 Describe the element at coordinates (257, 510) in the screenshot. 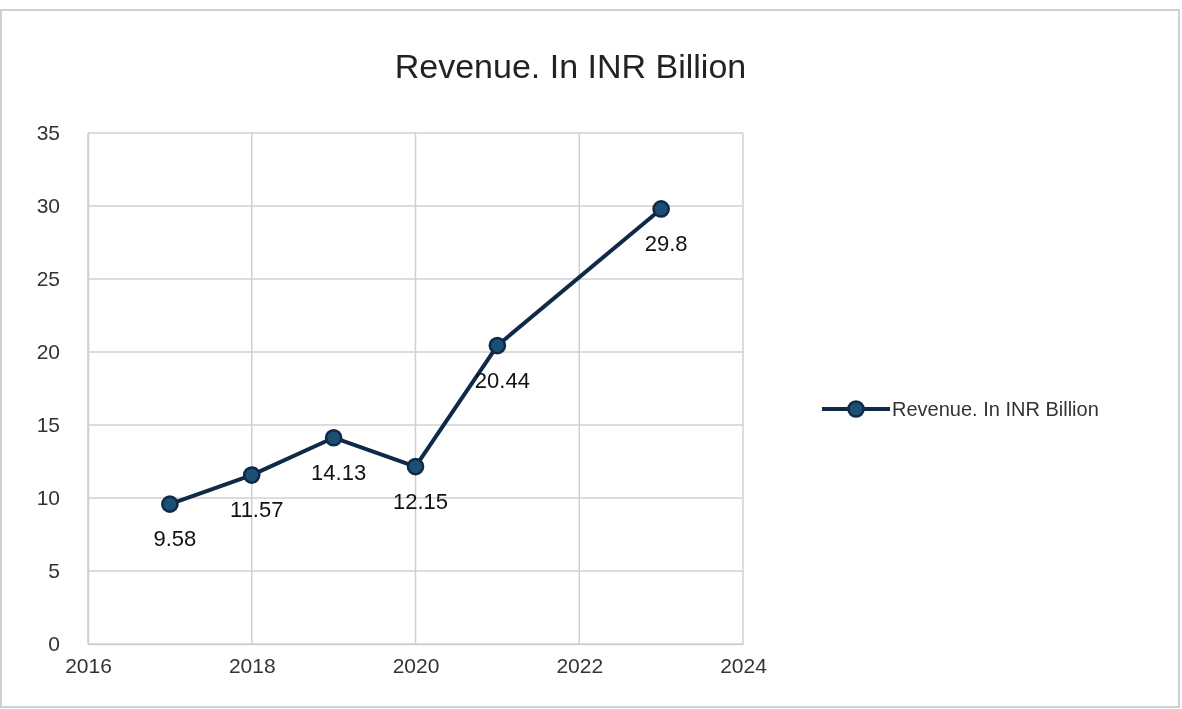

I see `data-label: 11.57` at that location.